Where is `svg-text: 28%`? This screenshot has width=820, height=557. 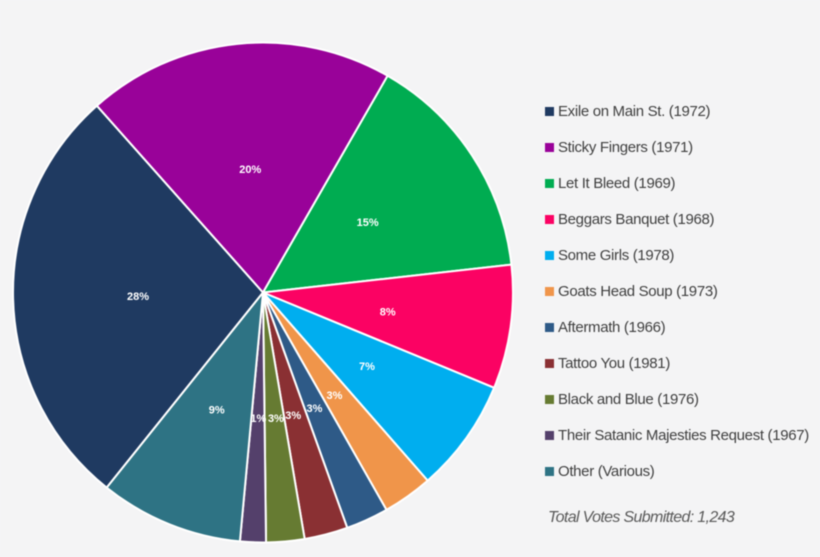 svg-text: 28% is located at coordinates (138, 297).